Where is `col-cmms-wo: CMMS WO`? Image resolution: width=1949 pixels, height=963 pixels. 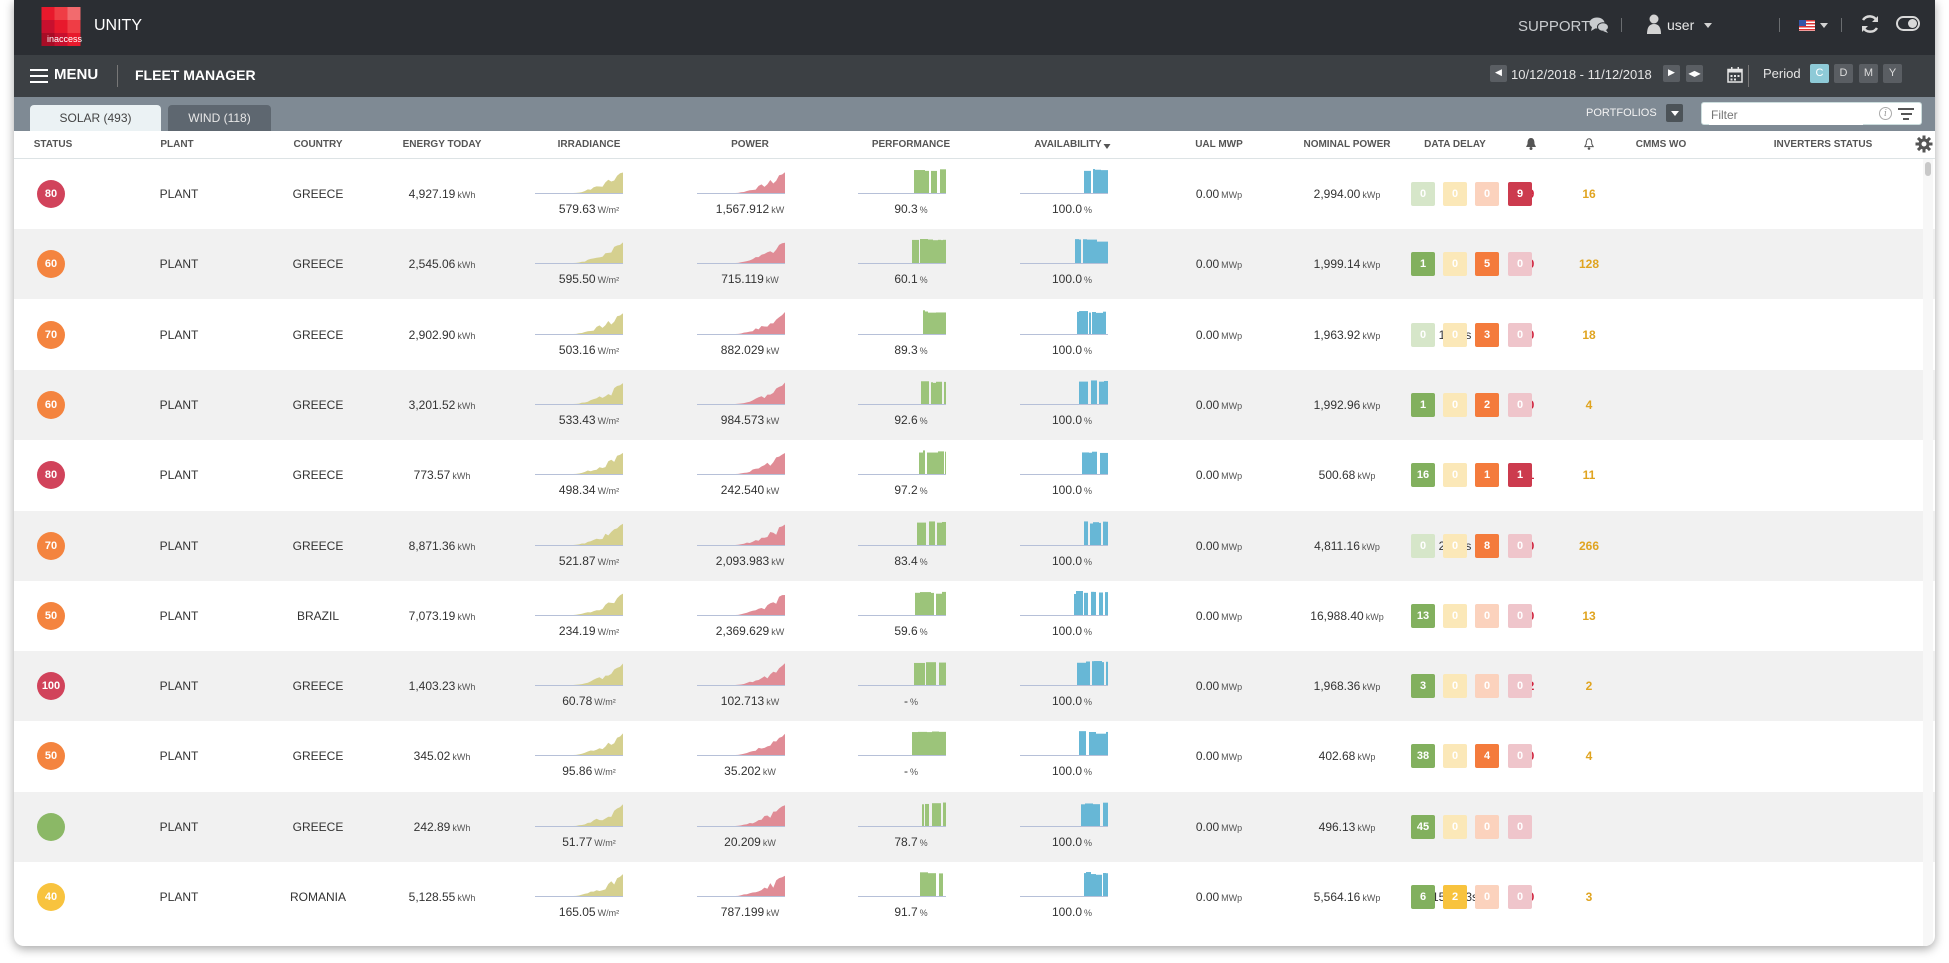
col-cmms-wo: CMMS WO is located at coordinates (1661, 144).